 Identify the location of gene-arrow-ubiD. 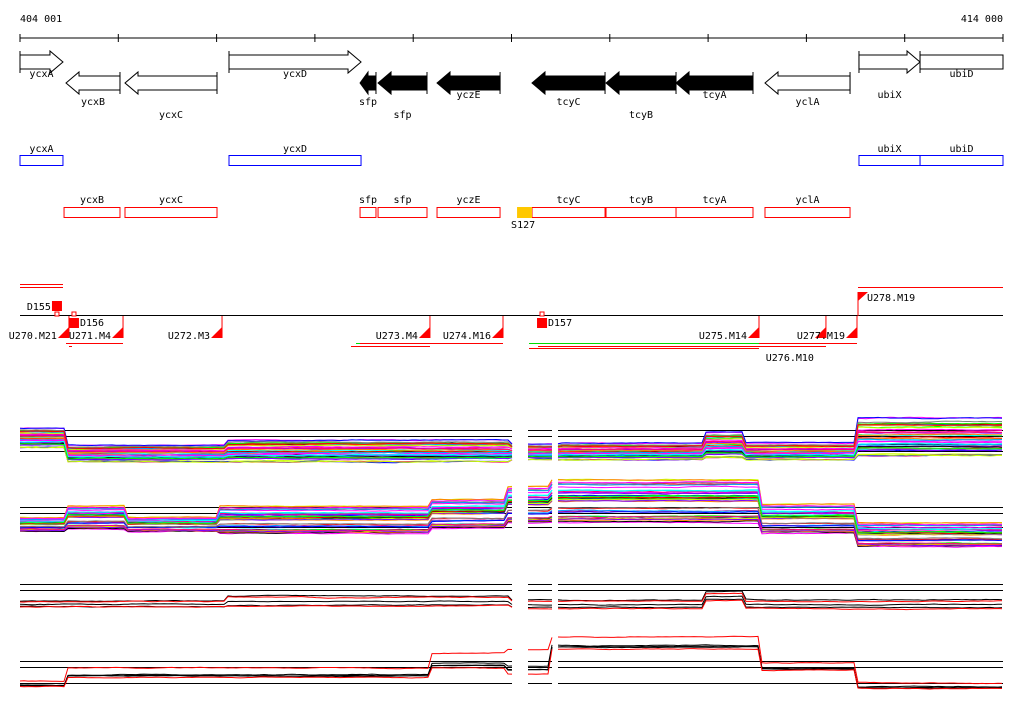
(961, 62).